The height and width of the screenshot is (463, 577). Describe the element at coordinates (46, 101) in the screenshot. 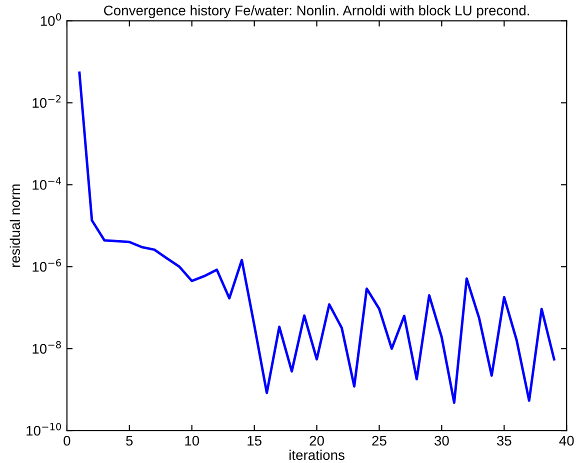

I see `y-tick-label: 10$^{−2}$` at that location.